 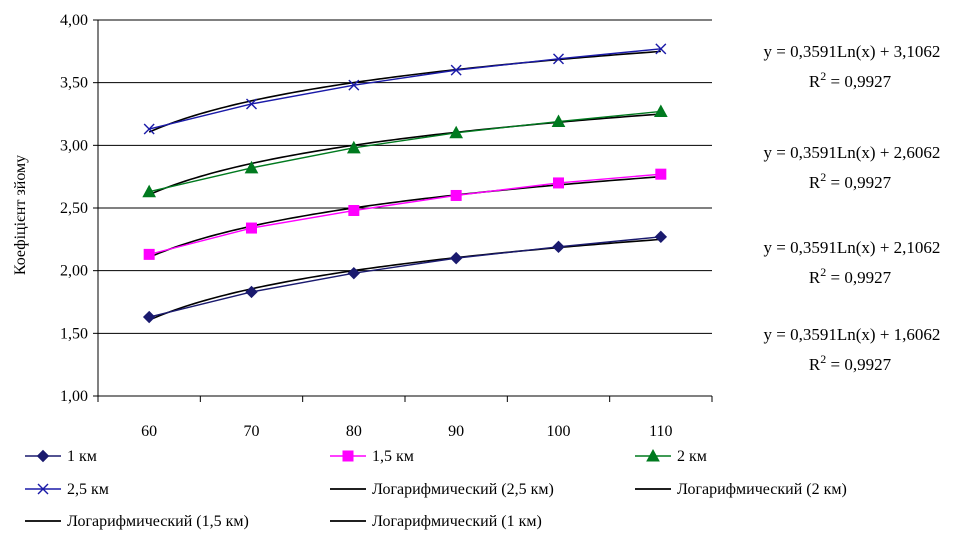 I want to click on trend-equation: y = 0,3591Ln(x) + 1,6062, so click(x=852, y=334).